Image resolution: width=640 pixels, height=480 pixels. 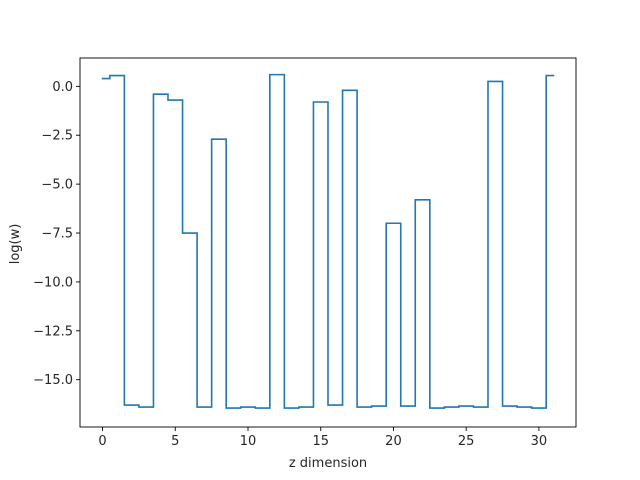 I want to click on x-tick-label: 20, so click(x=393, y=441).